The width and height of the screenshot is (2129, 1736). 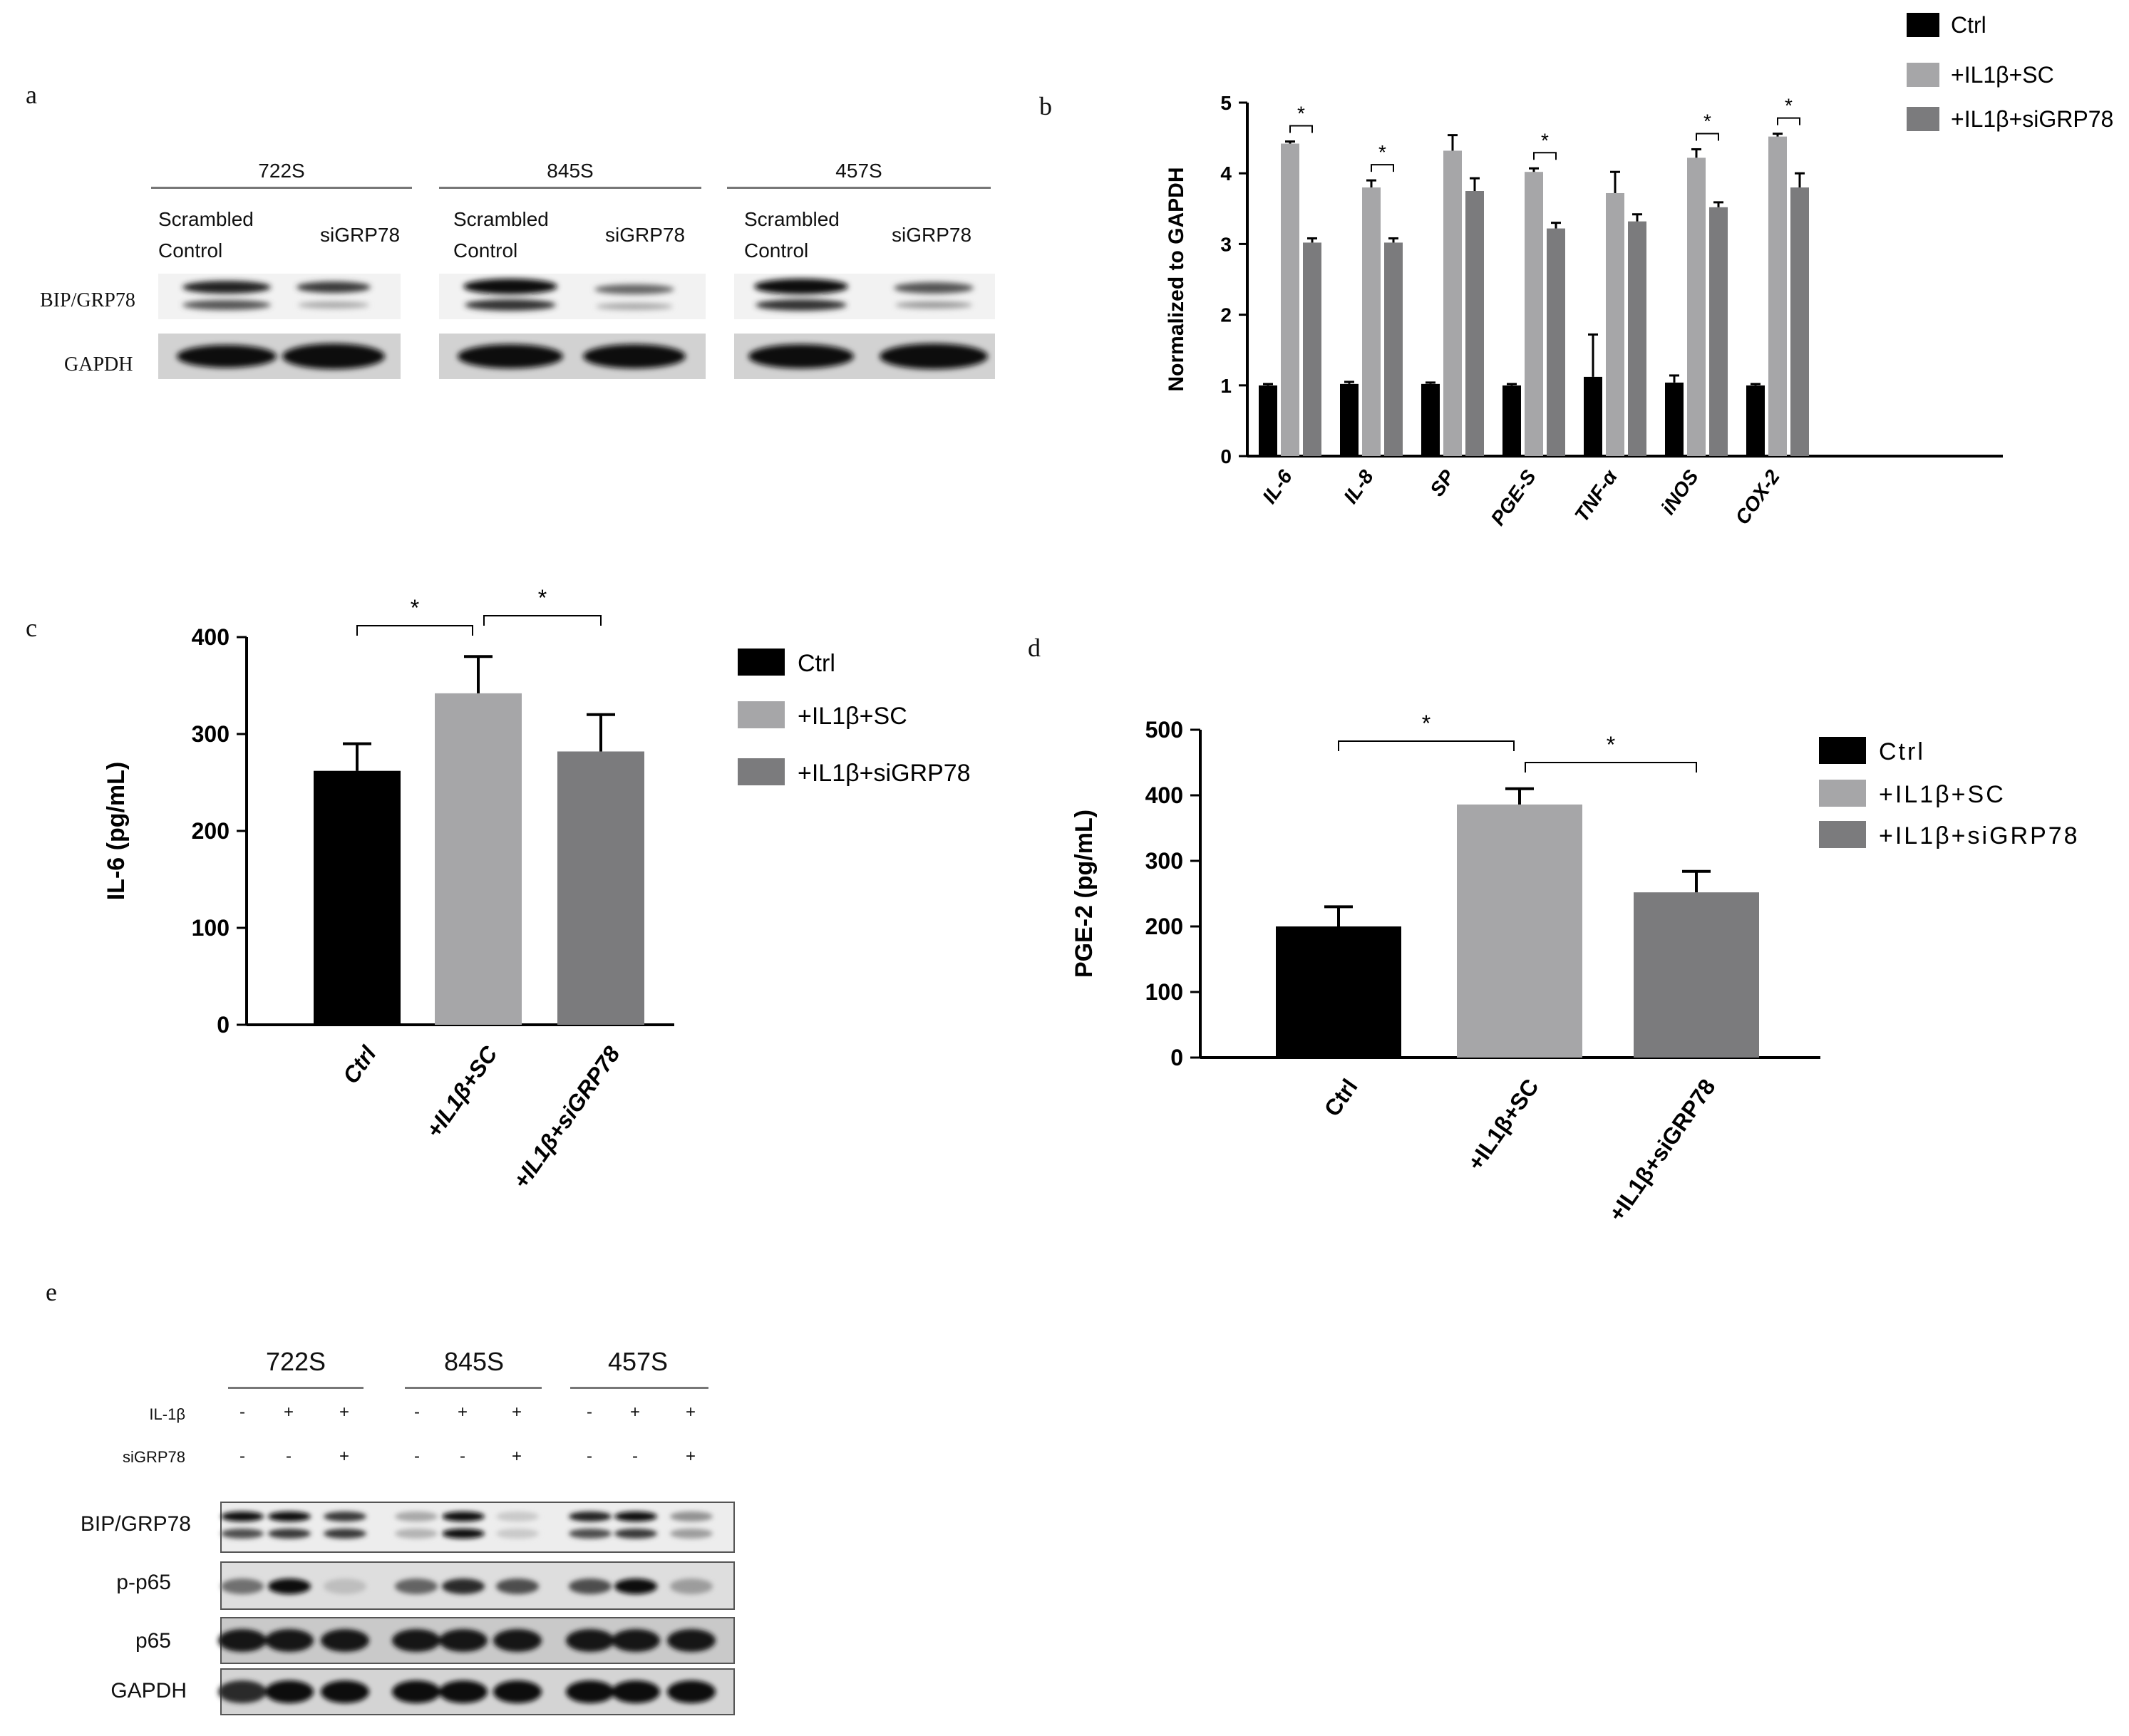 What do you see at coordinates (1980, 836) in the screenshot?
I see `chart-d-legend-label: +IL1β+siGRP78` at bounding box center [1980, 836].